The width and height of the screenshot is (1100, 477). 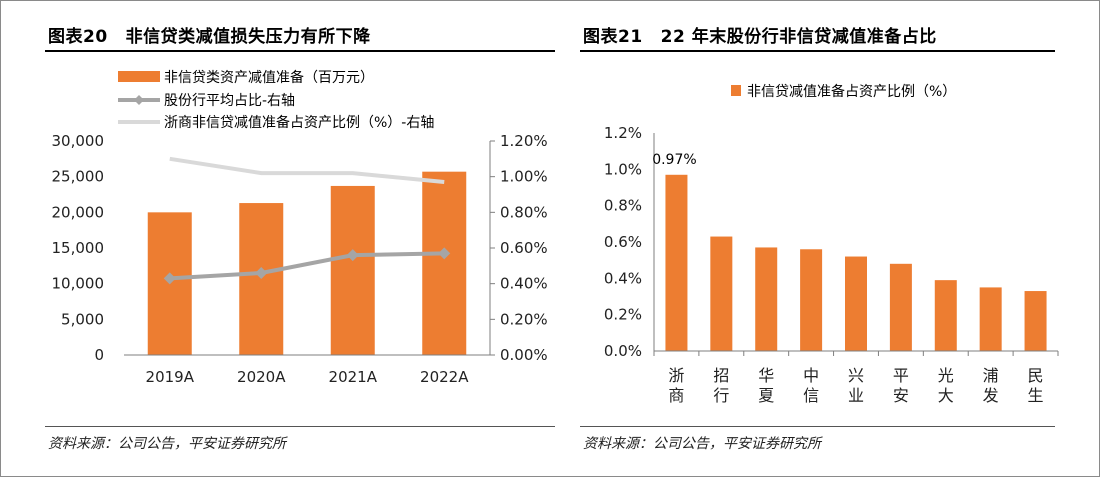 I want to click on series-line-zheshang, so click(x=307, y=170).